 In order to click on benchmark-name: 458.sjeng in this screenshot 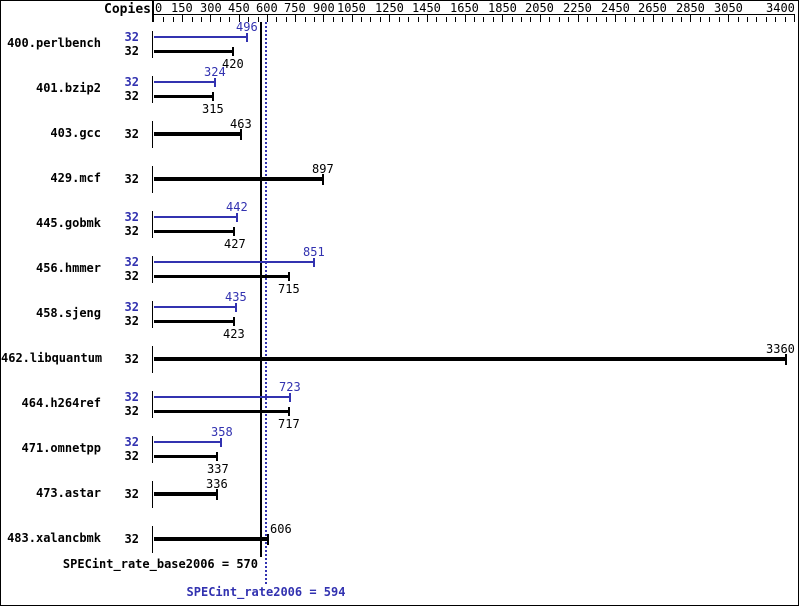, I will do `click(68, 313)`.